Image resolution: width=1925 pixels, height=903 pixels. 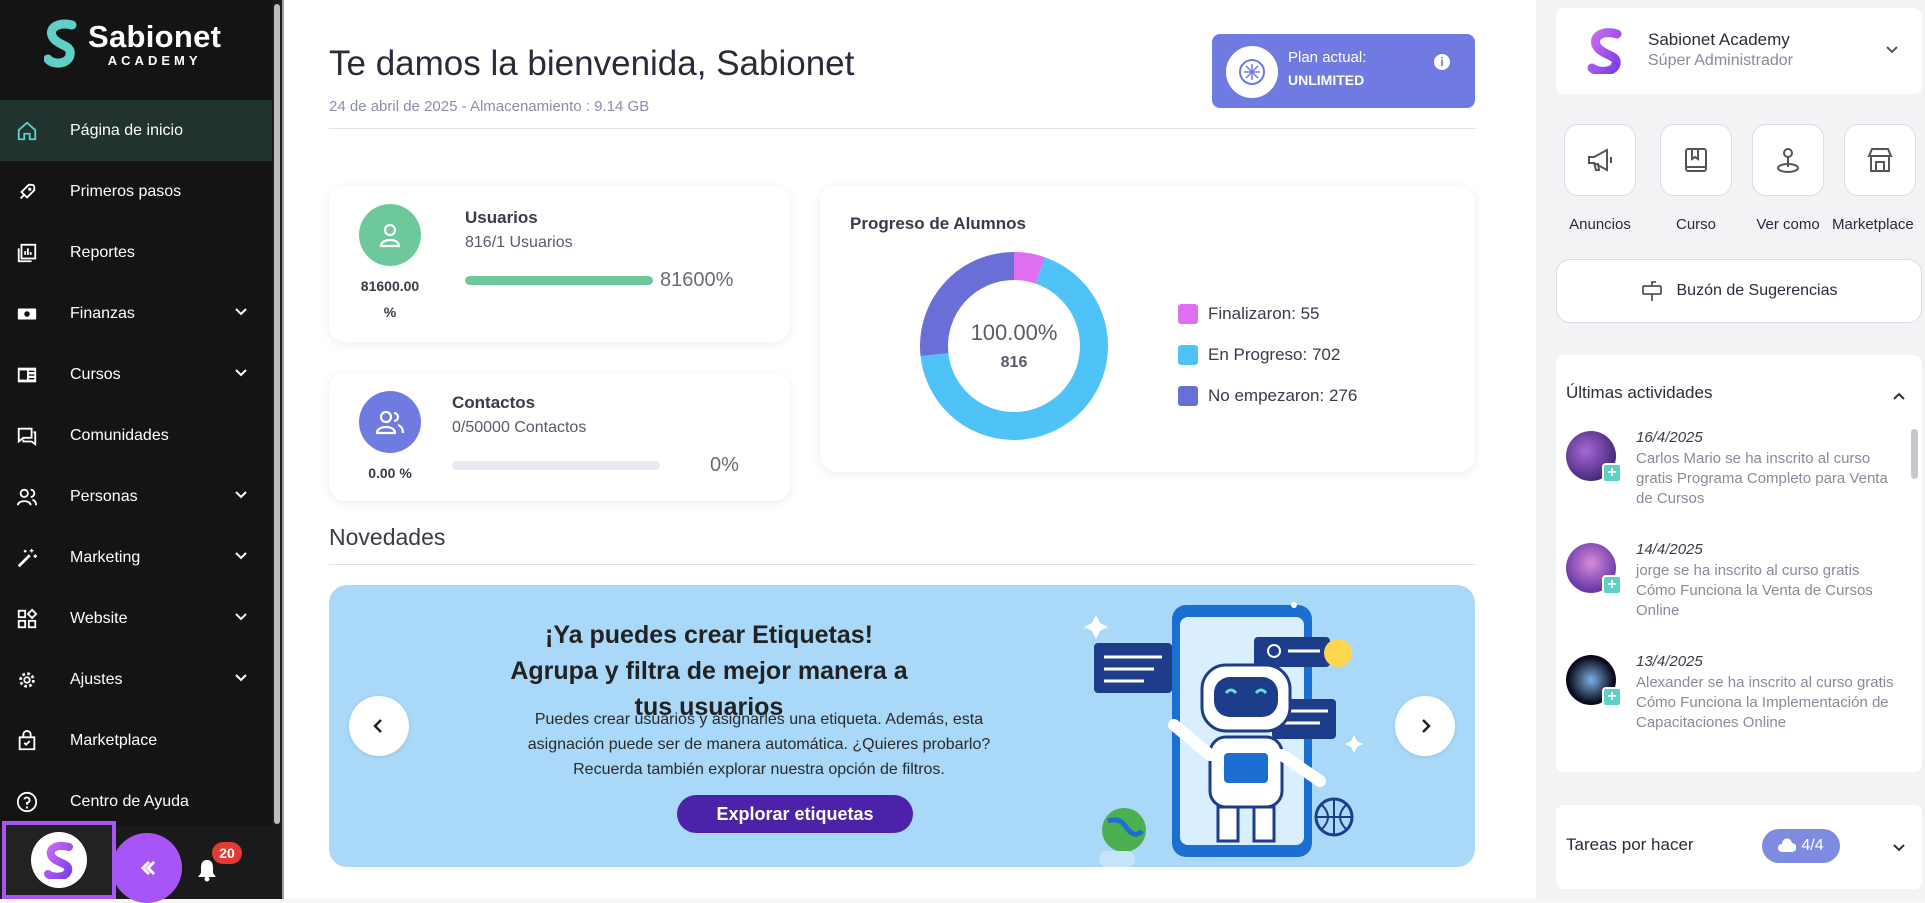 I want to click on sidebar-item-label: Centro de Ayuda, so click(x=129, y=801).